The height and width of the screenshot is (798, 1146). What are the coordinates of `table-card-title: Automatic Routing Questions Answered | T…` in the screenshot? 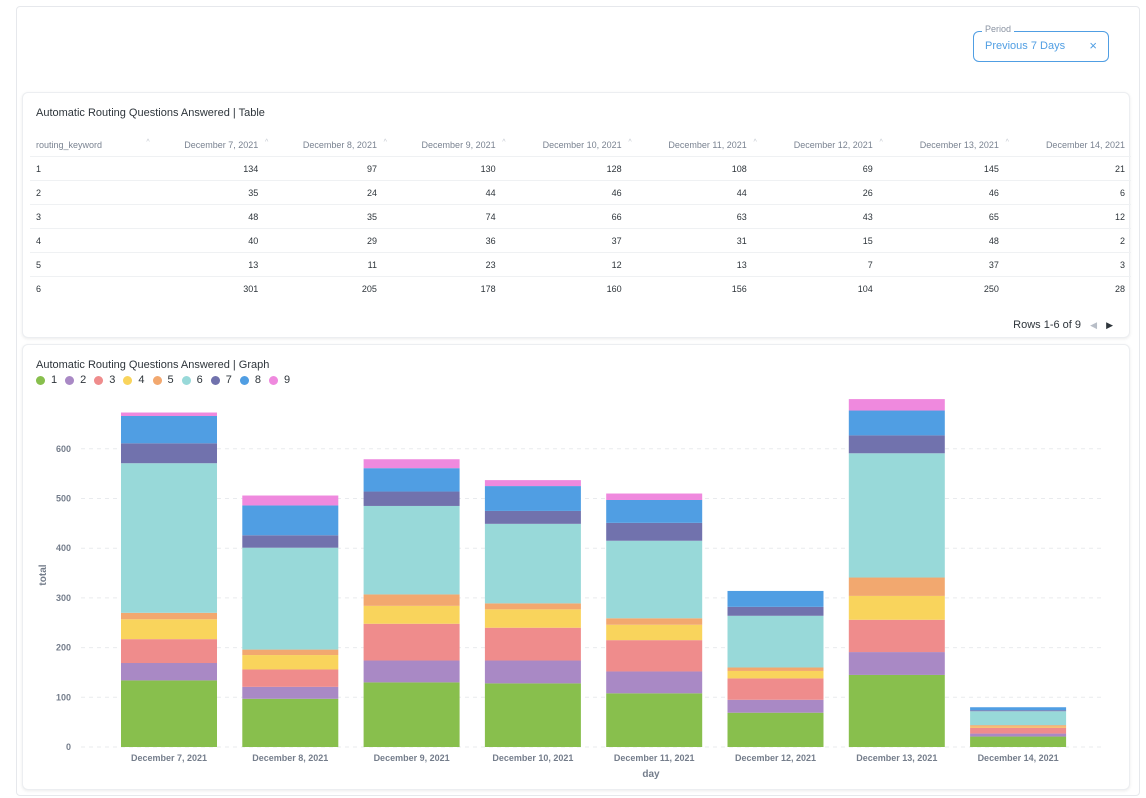 It's located at (150, 113).